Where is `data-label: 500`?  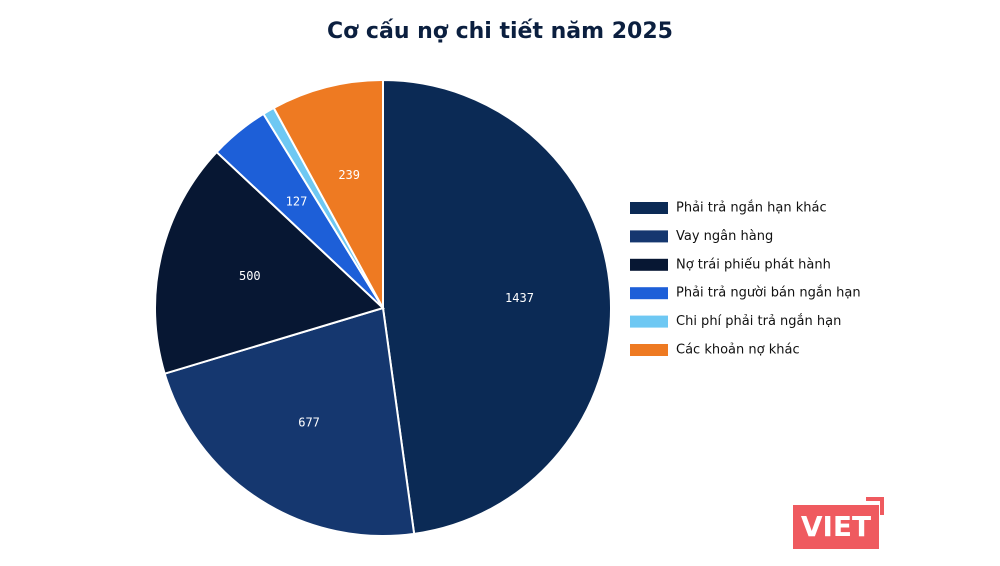 data-label: 500 is located at coordinates (250, 276).